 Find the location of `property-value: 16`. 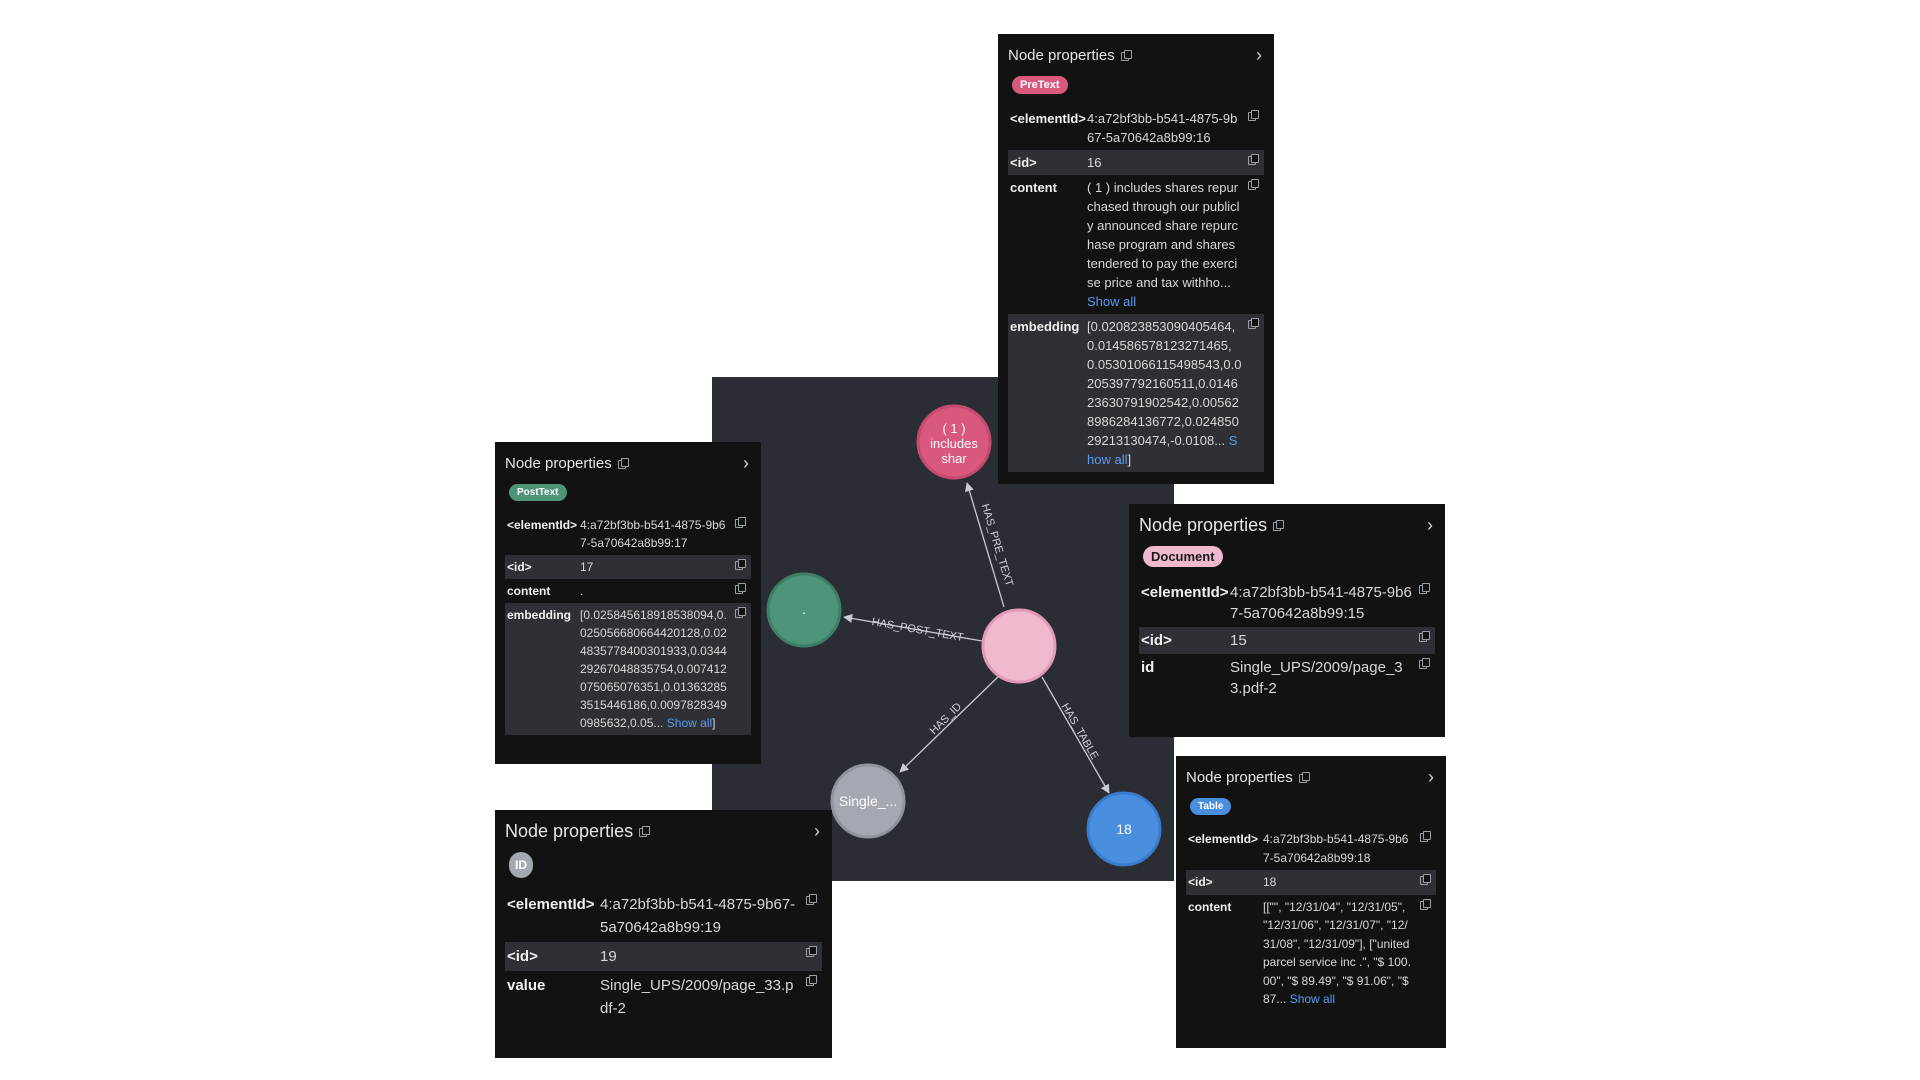

property-value: 16 is located at coordinates (1094, 162).